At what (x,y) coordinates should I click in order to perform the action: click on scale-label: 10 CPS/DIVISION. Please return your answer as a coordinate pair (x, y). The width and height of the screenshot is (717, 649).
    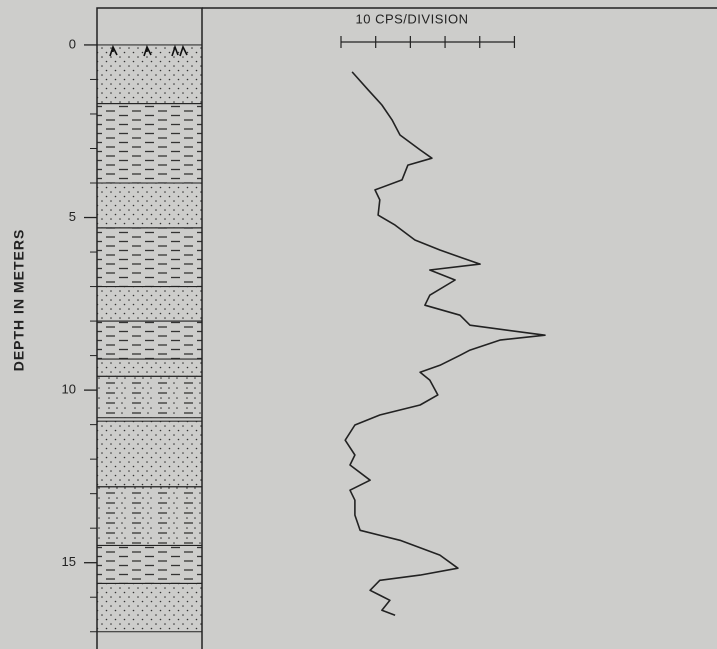
    Looking at the image, I should click on (412, 18).